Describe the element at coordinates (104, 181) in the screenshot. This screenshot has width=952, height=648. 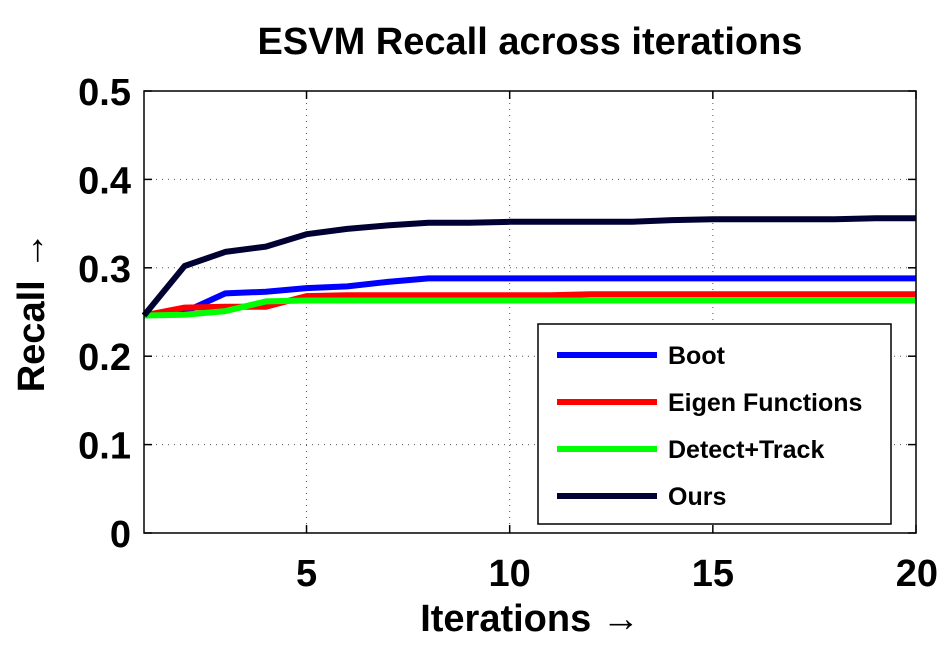
I see `y-tick-label: 0.4` at that location.